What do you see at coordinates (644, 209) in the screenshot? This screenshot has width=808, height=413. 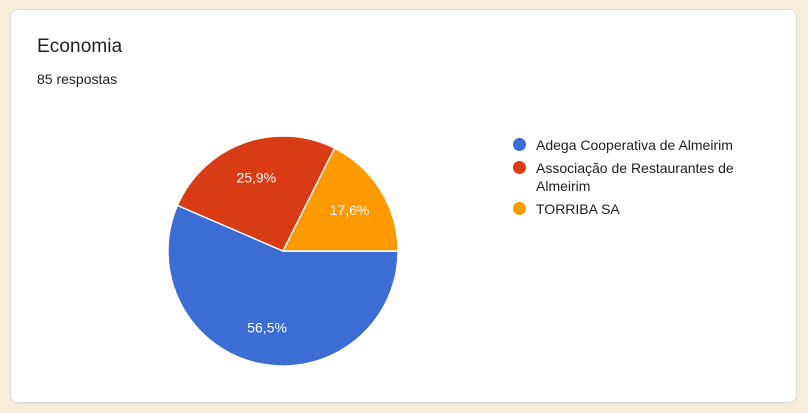 I see `legend-item: TORRIBA SA` at bounding box center [644, 209].